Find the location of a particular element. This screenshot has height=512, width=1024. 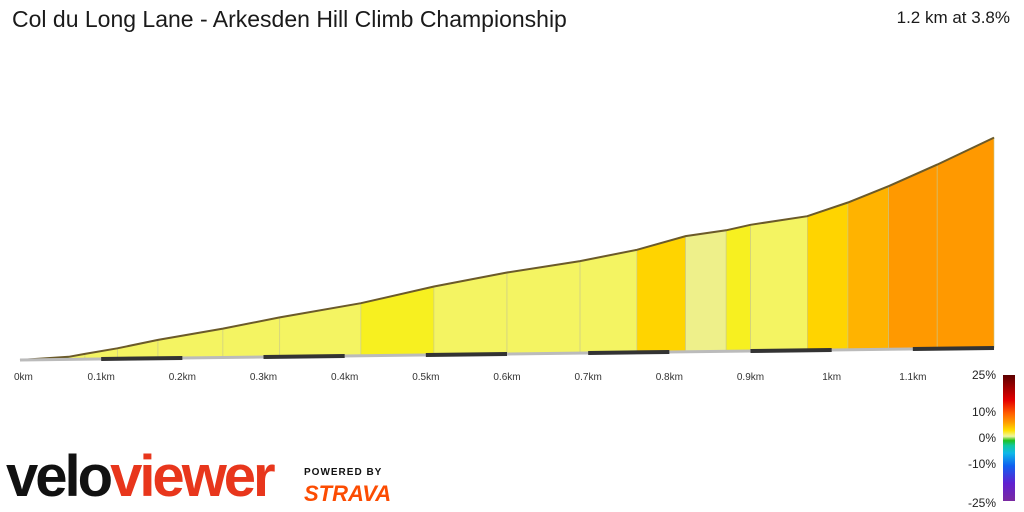

x-tick-label: 0.7km is located at coordinates (588, 377).